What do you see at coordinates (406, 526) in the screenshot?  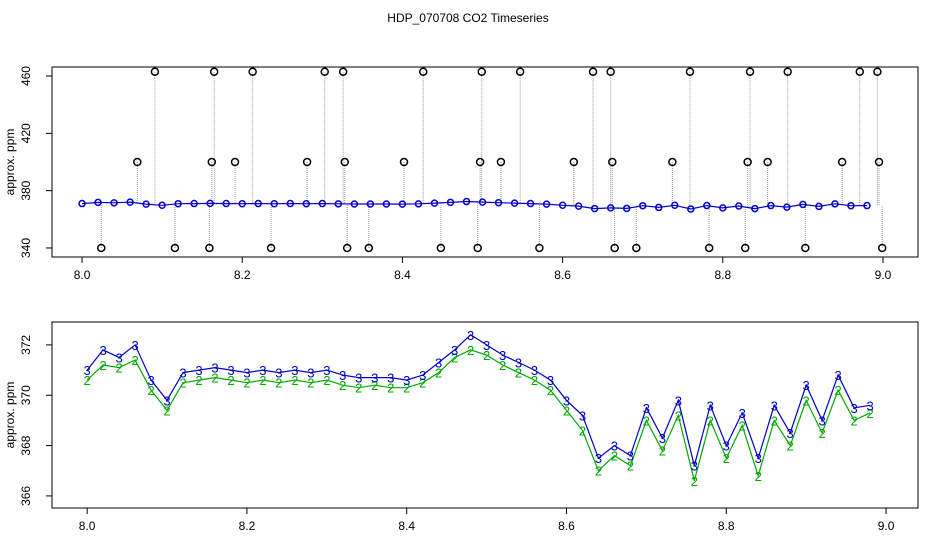 I see `x-tick-label: 8.4` at bounding box center [406, 526].